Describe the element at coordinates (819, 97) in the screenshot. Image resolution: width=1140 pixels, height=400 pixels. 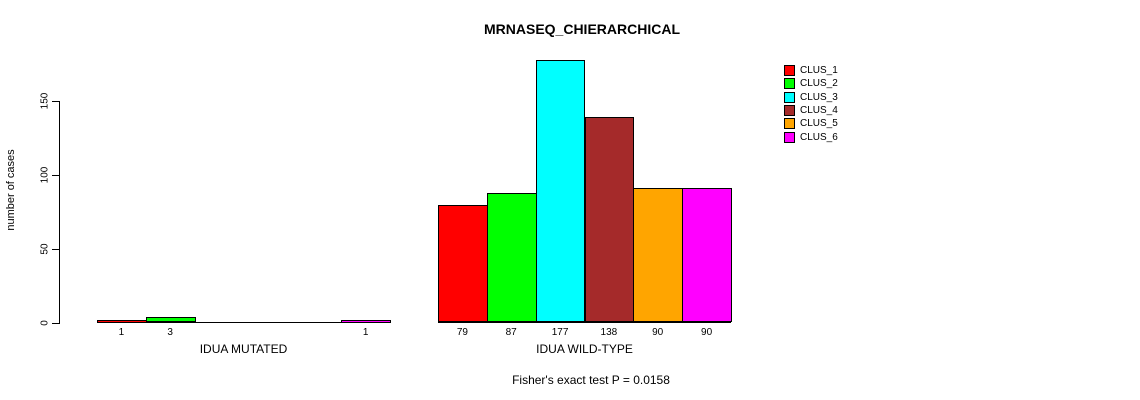
I see `legend-item-label: CLUS_3` at that location.